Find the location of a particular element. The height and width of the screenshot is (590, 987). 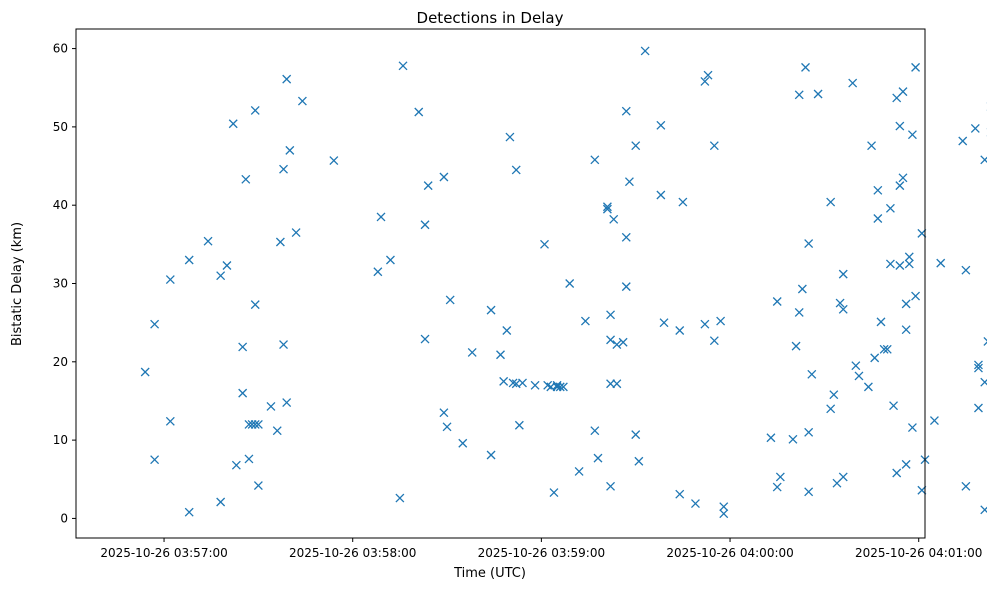

y-axis-ticks: 0 10 20 30 40 50 60 is located at coordinates (64, 283).